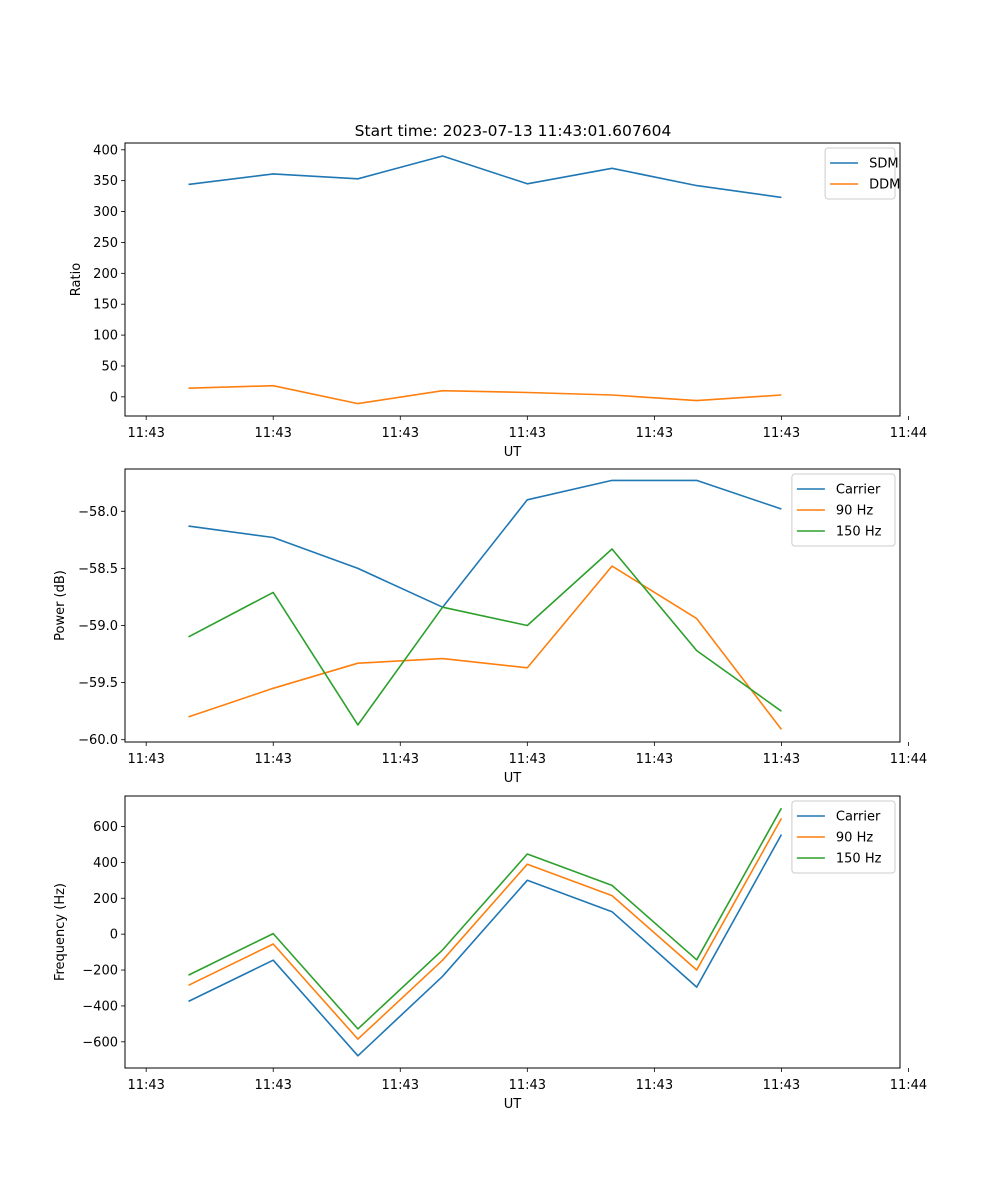 The width and height of the screenshot is (1000, 1200). Describe the element at coordinates (859, 532) in the screenshot. I see `power-legend-label: 150 Hz` at that location.